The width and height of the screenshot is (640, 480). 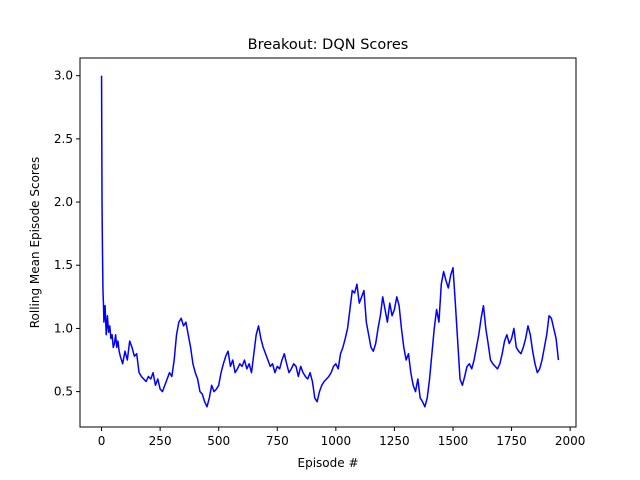 I want to click on x-tick-label: 250, so click(x=160, y=441).